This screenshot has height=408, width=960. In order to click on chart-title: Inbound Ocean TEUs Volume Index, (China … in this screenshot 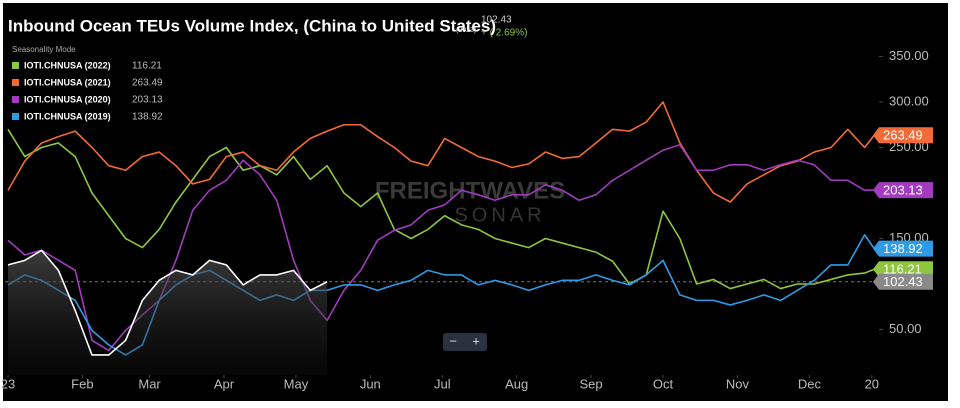, I will do `click(252, 25)`.